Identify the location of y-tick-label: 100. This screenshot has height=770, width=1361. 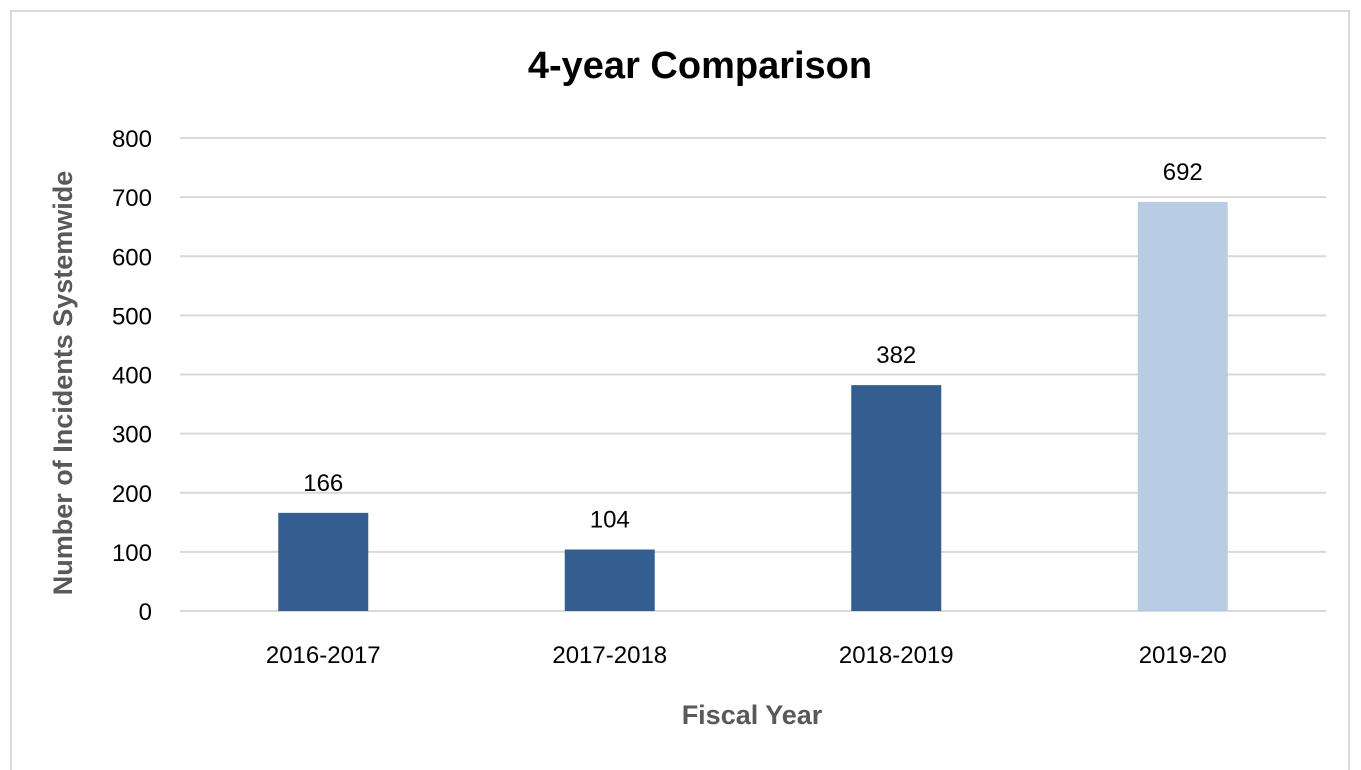
(132, 553).